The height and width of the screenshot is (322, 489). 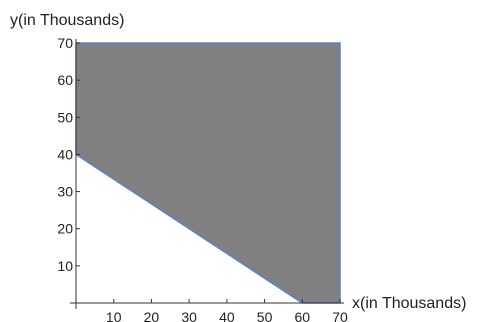 What do you see at coordinates (340, 315) in the screenshot?
I see `x-tick-label: 70` at bounding box center [340, 315].